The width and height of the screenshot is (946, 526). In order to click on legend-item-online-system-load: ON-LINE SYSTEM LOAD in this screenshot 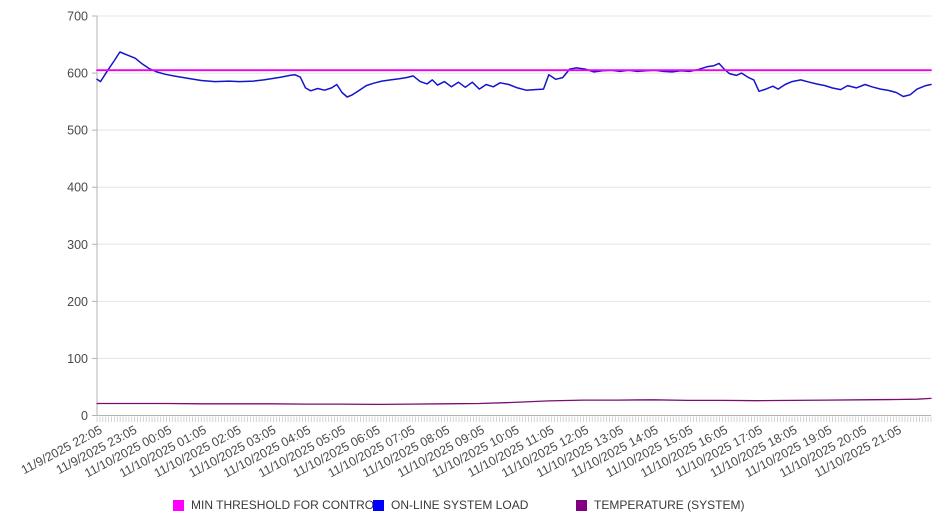, I will do `click(450, 505)`.